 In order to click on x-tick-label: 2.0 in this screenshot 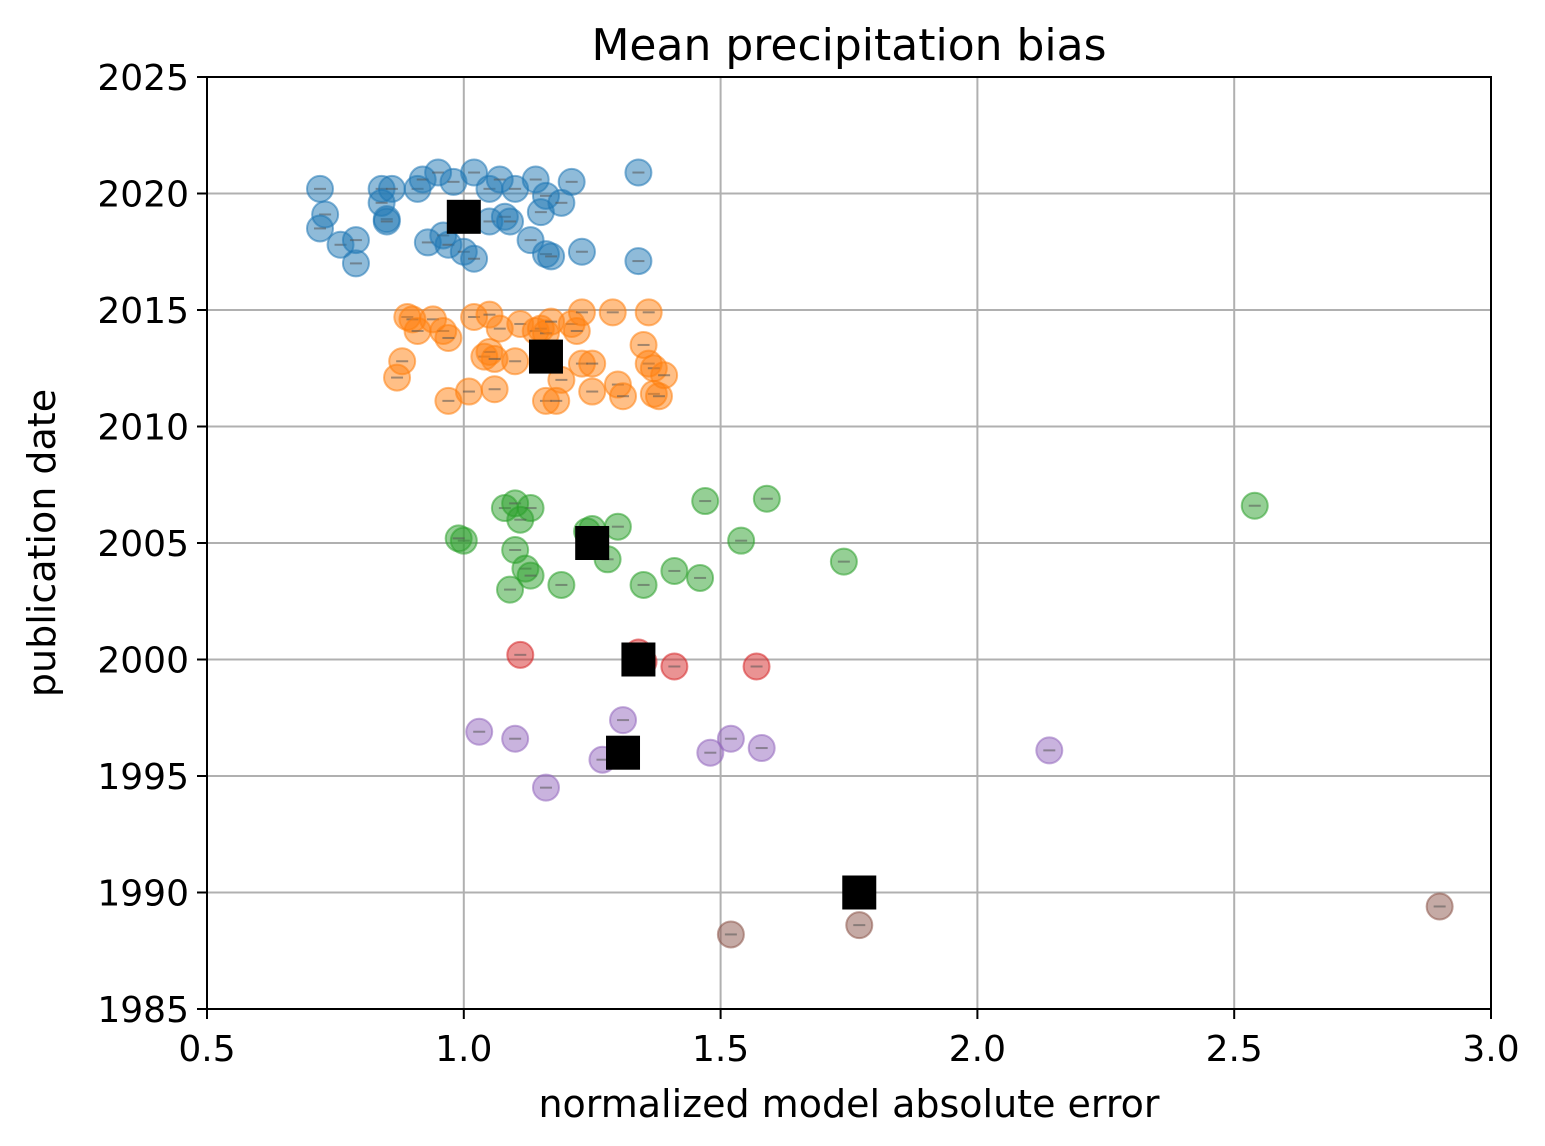, I will do `click(977, 1049)`.